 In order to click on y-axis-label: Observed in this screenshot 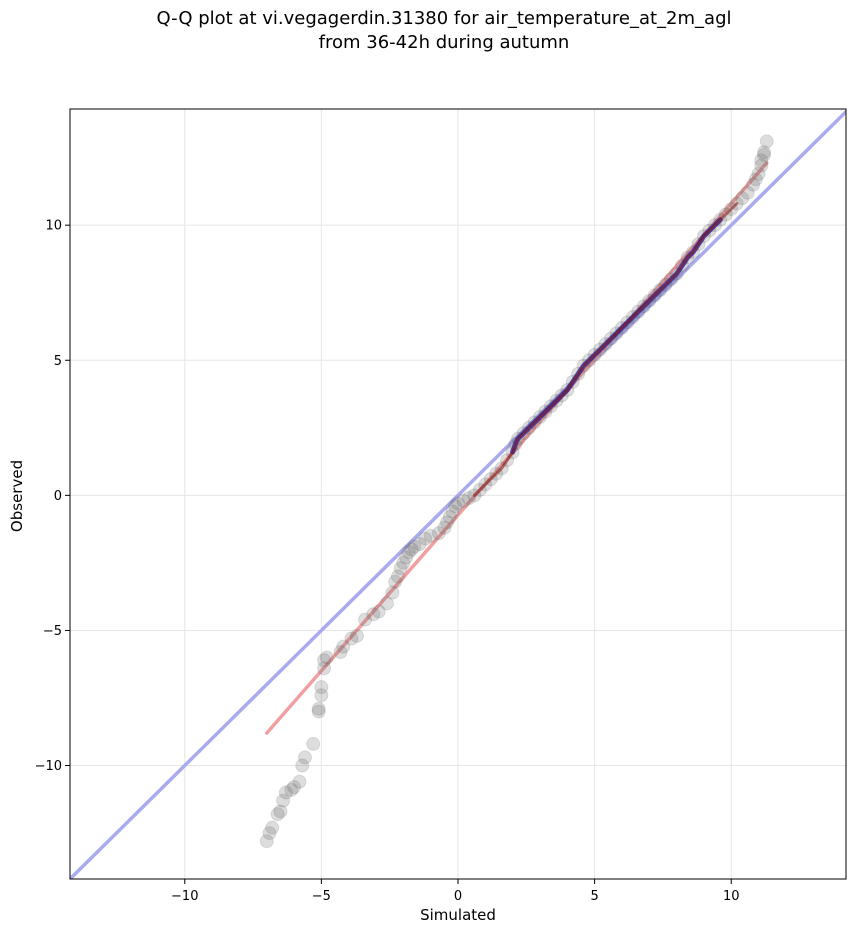, I will do `click(17, 496)`.